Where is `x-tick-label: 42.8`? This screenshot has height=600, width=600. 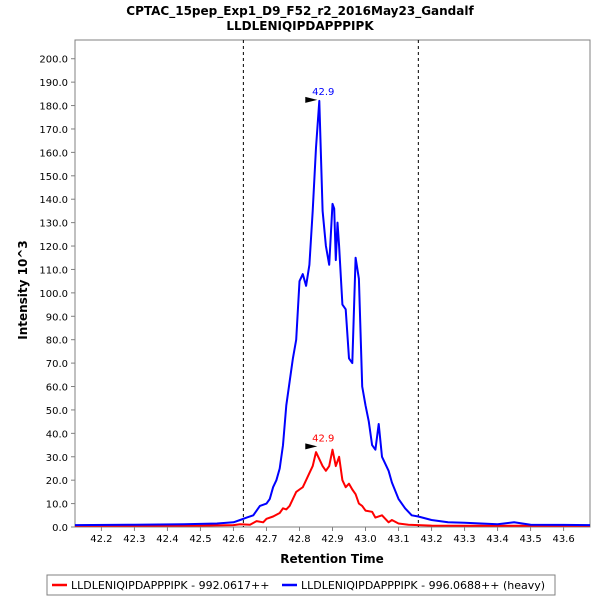 x-tick-label: 42.8 is located at coordinates (299, 539).